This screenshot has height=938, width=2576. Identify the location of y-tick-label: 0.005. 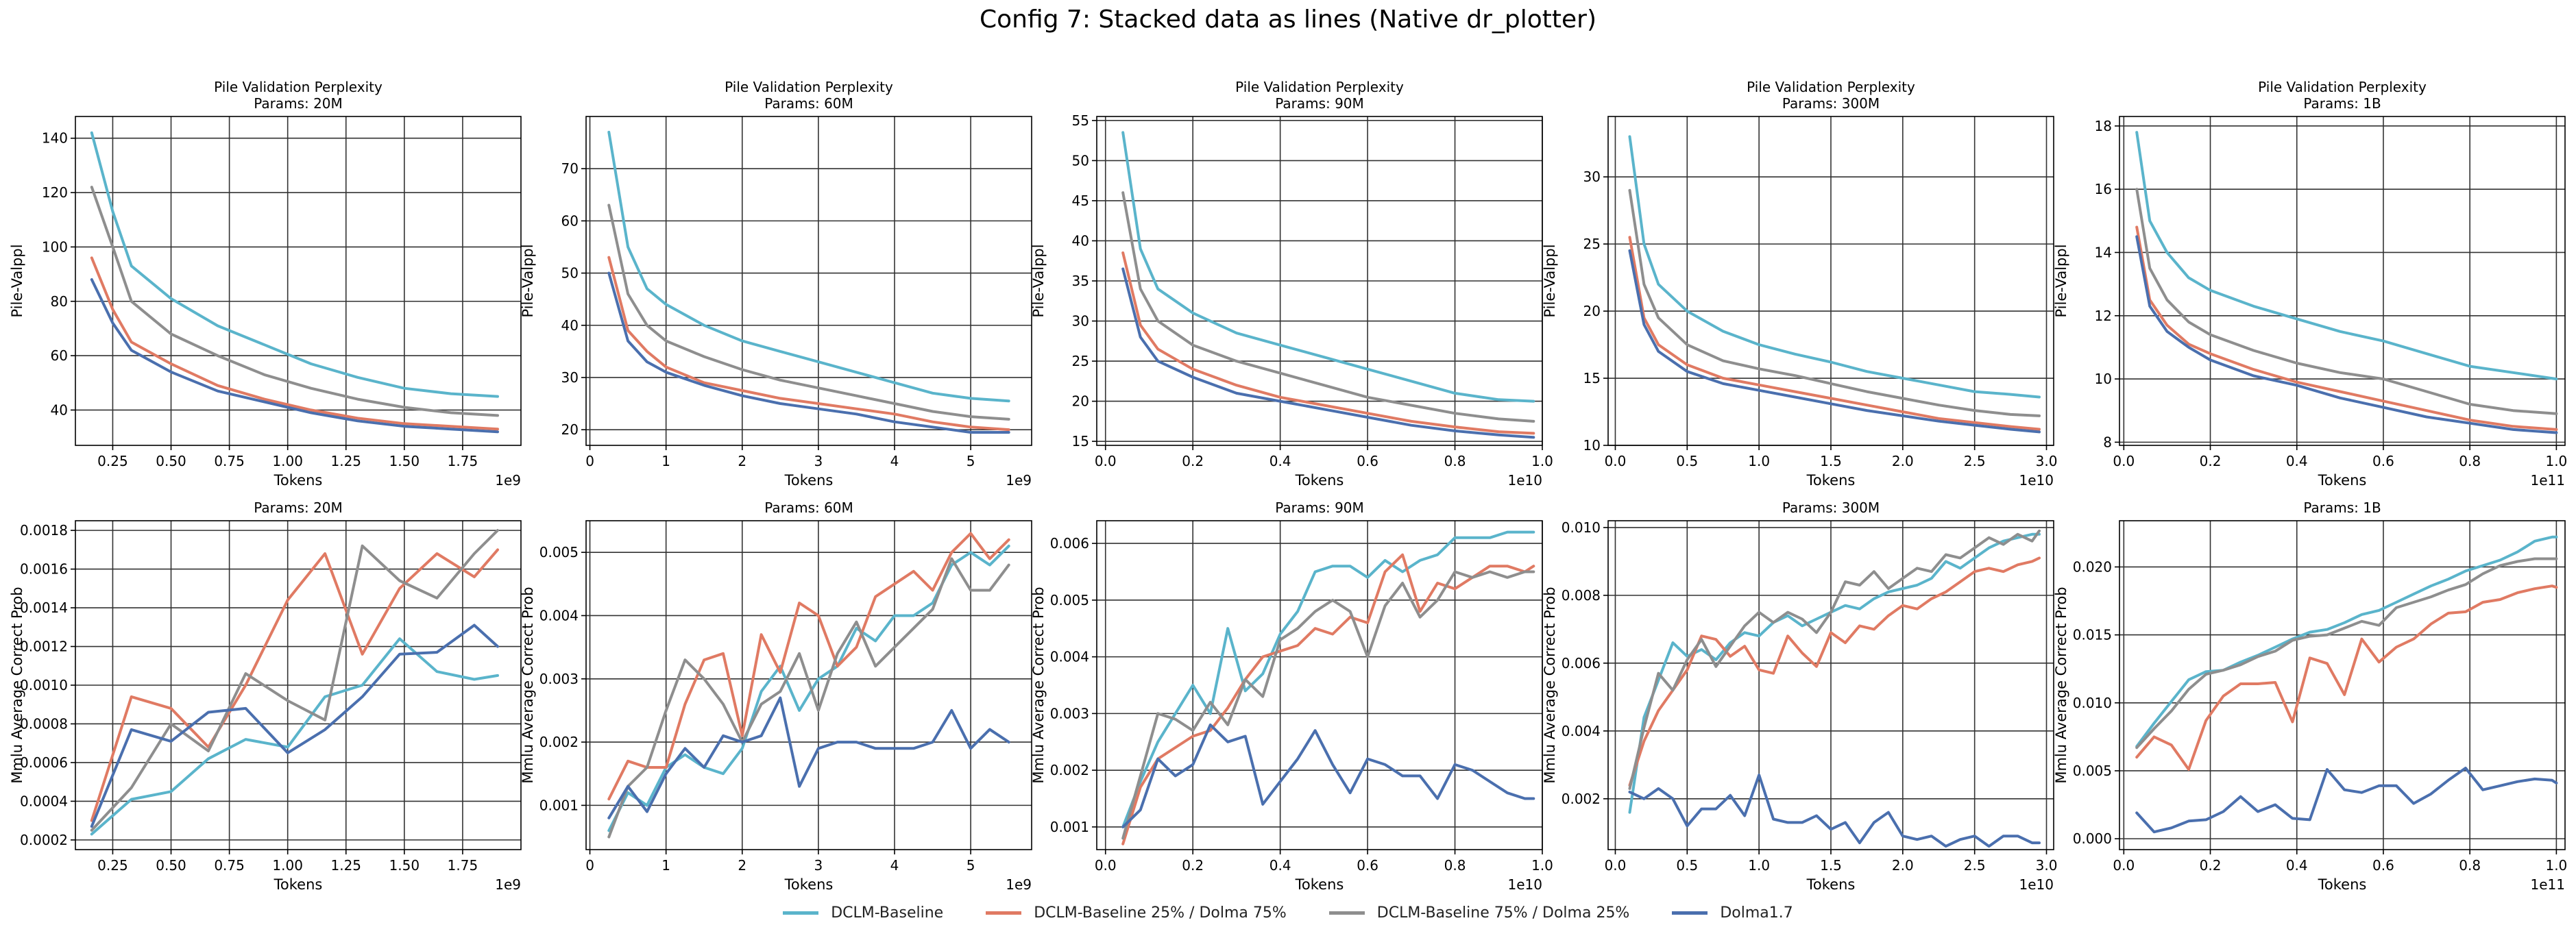
(1069, 600).